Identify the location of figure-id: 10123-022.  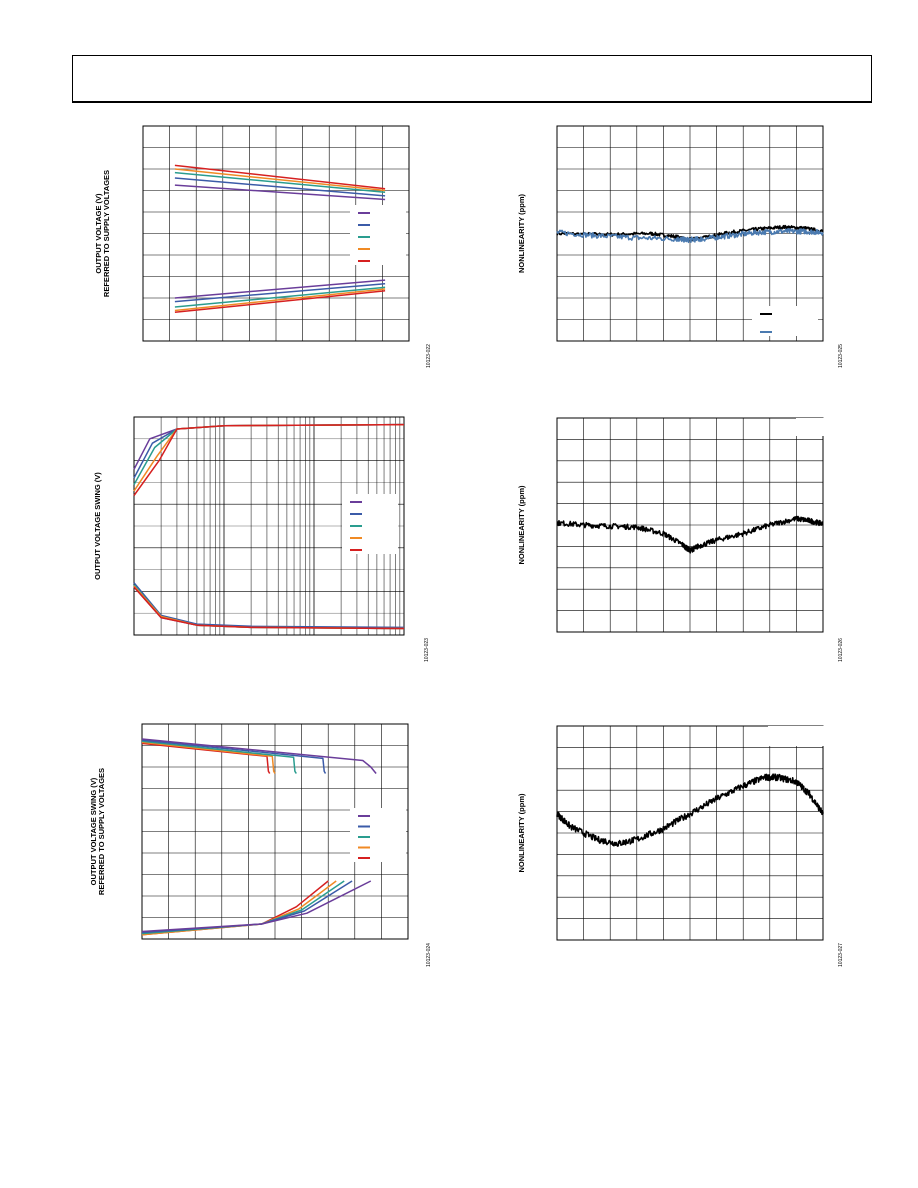
(429, 356).